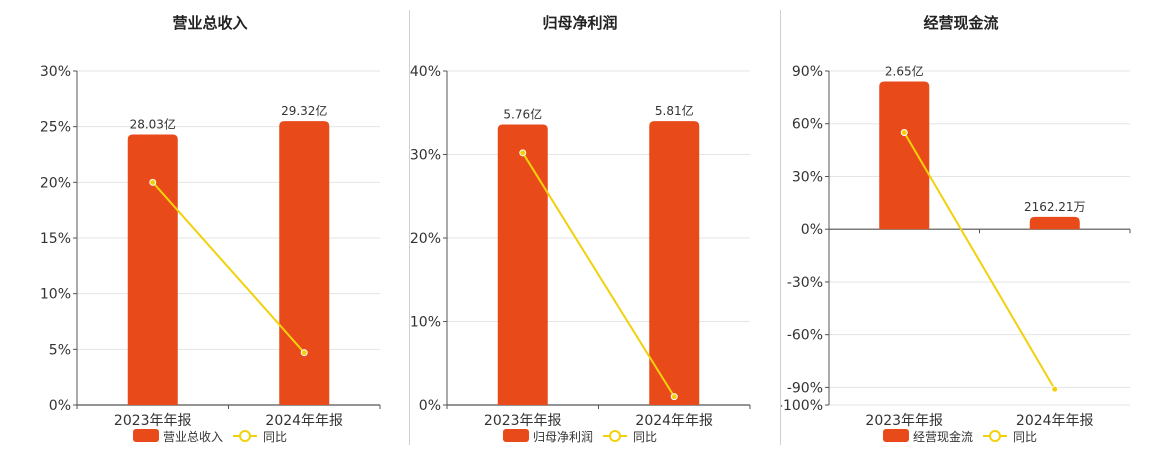 The width and height of the screenshot is (1160, 450). Describe the element at coordinates (1055, 207) in the screenshot. I see `bar-value-label: 2162.21万` at that location.